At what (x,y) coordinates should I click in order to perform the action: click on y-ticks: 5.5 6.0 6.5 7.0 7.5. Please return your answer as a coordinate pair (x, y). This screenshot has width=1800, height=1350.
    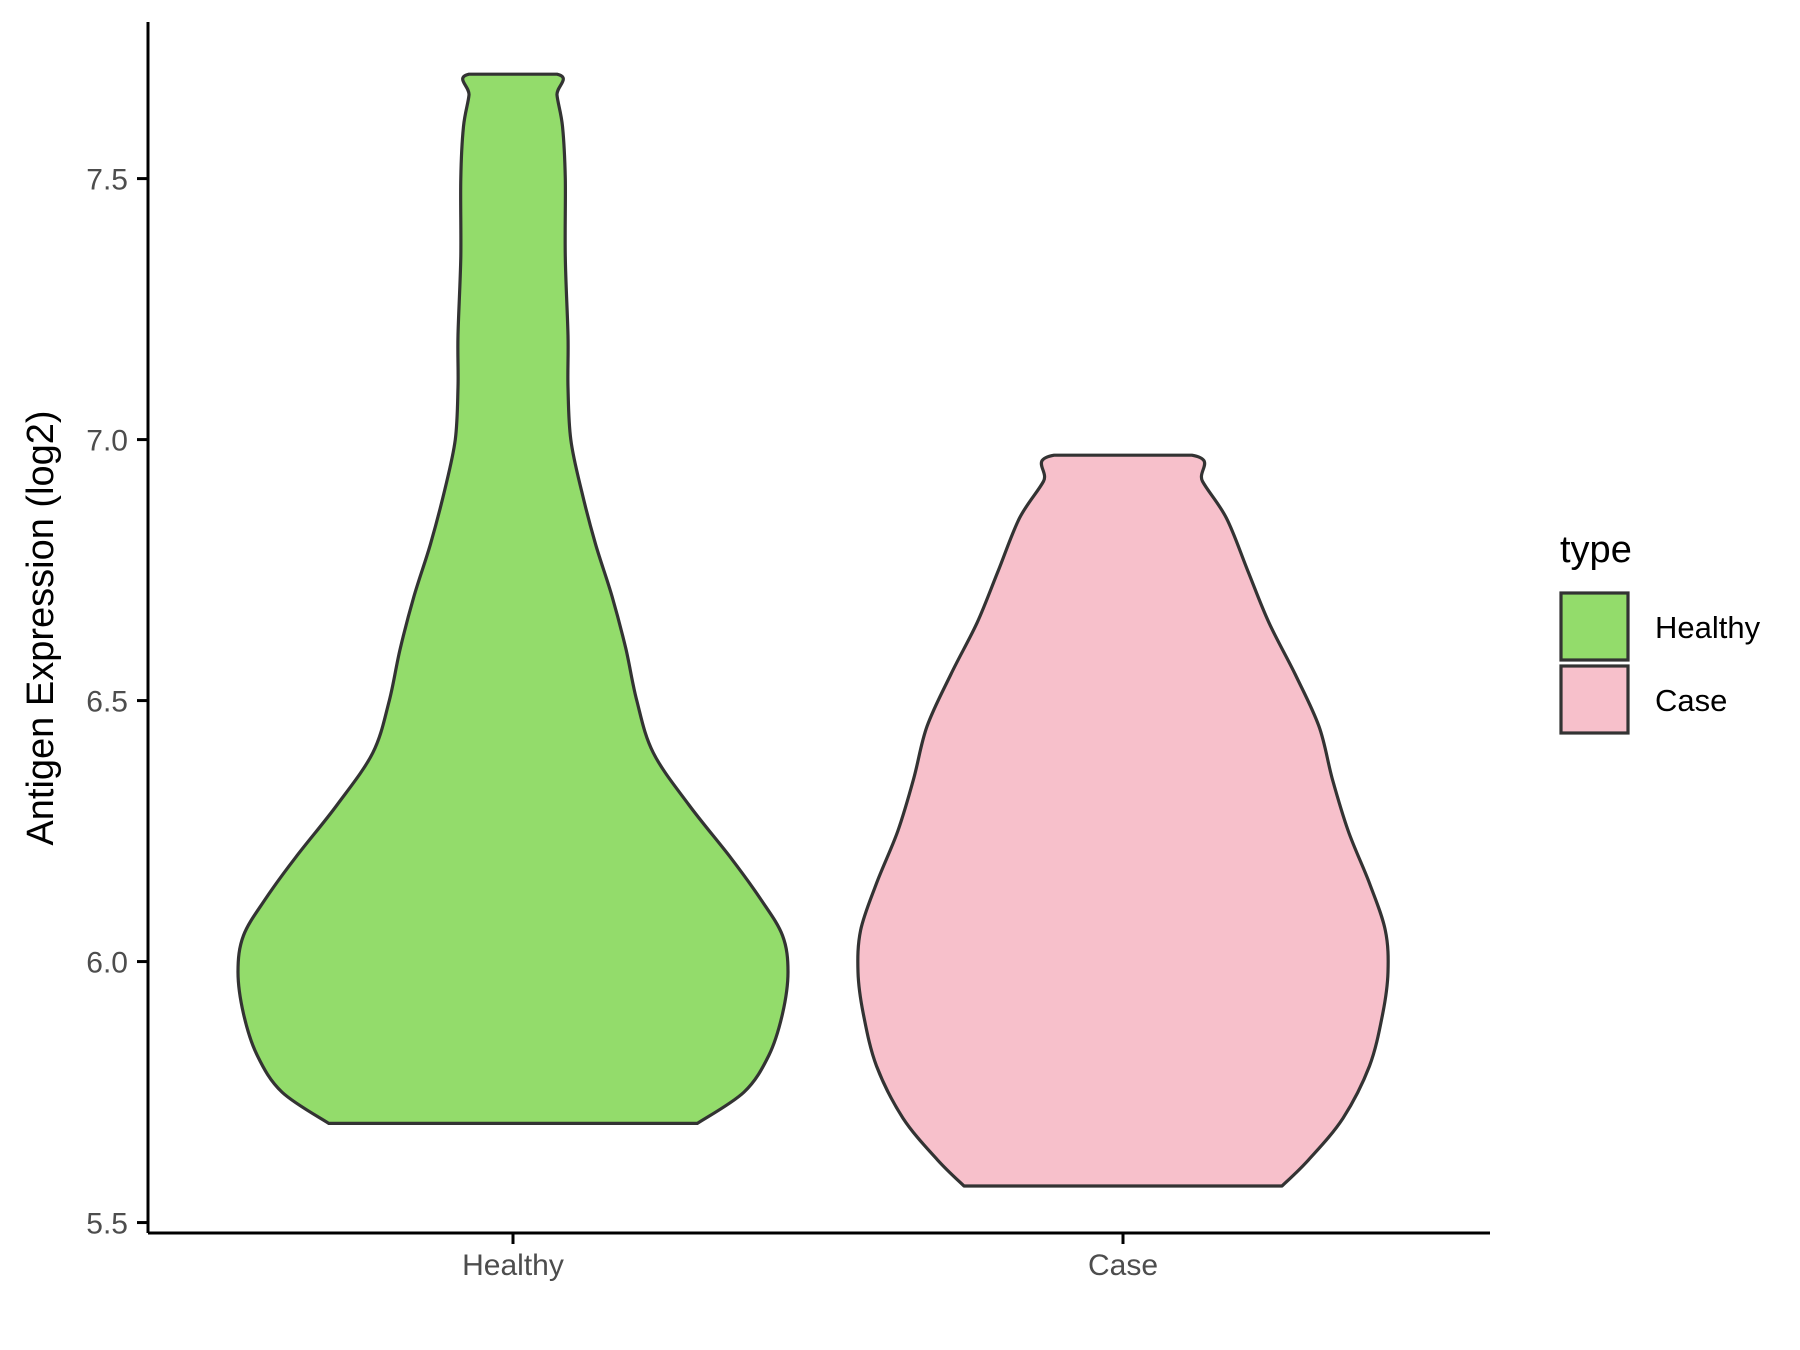
    Looking at the image, I should click on (117, 702).